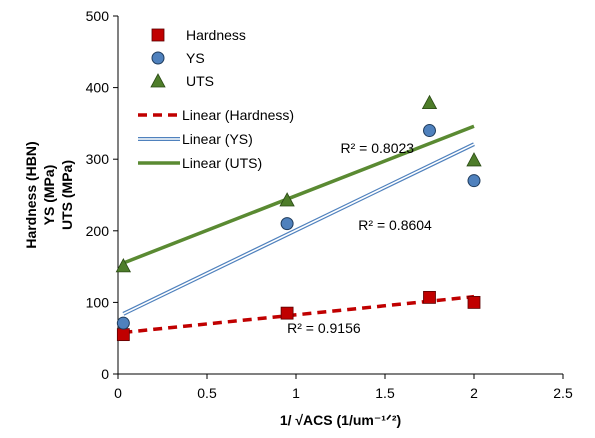 Image resolution: width=595 pixels, height=438 pixels. What do you see at coordinates (31, 194) in the screenshot?
I see `y-axis-title-line: Hardness (HBN)` at bounding box center [31, 194].